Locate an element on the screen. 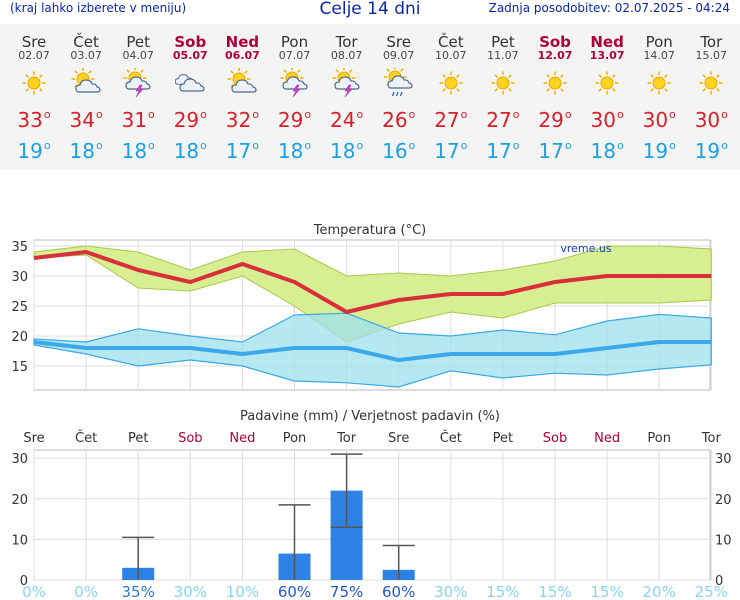 The image size is (740, 600). precipitation-y-tick: 30 is located at coordinates (19, 459).